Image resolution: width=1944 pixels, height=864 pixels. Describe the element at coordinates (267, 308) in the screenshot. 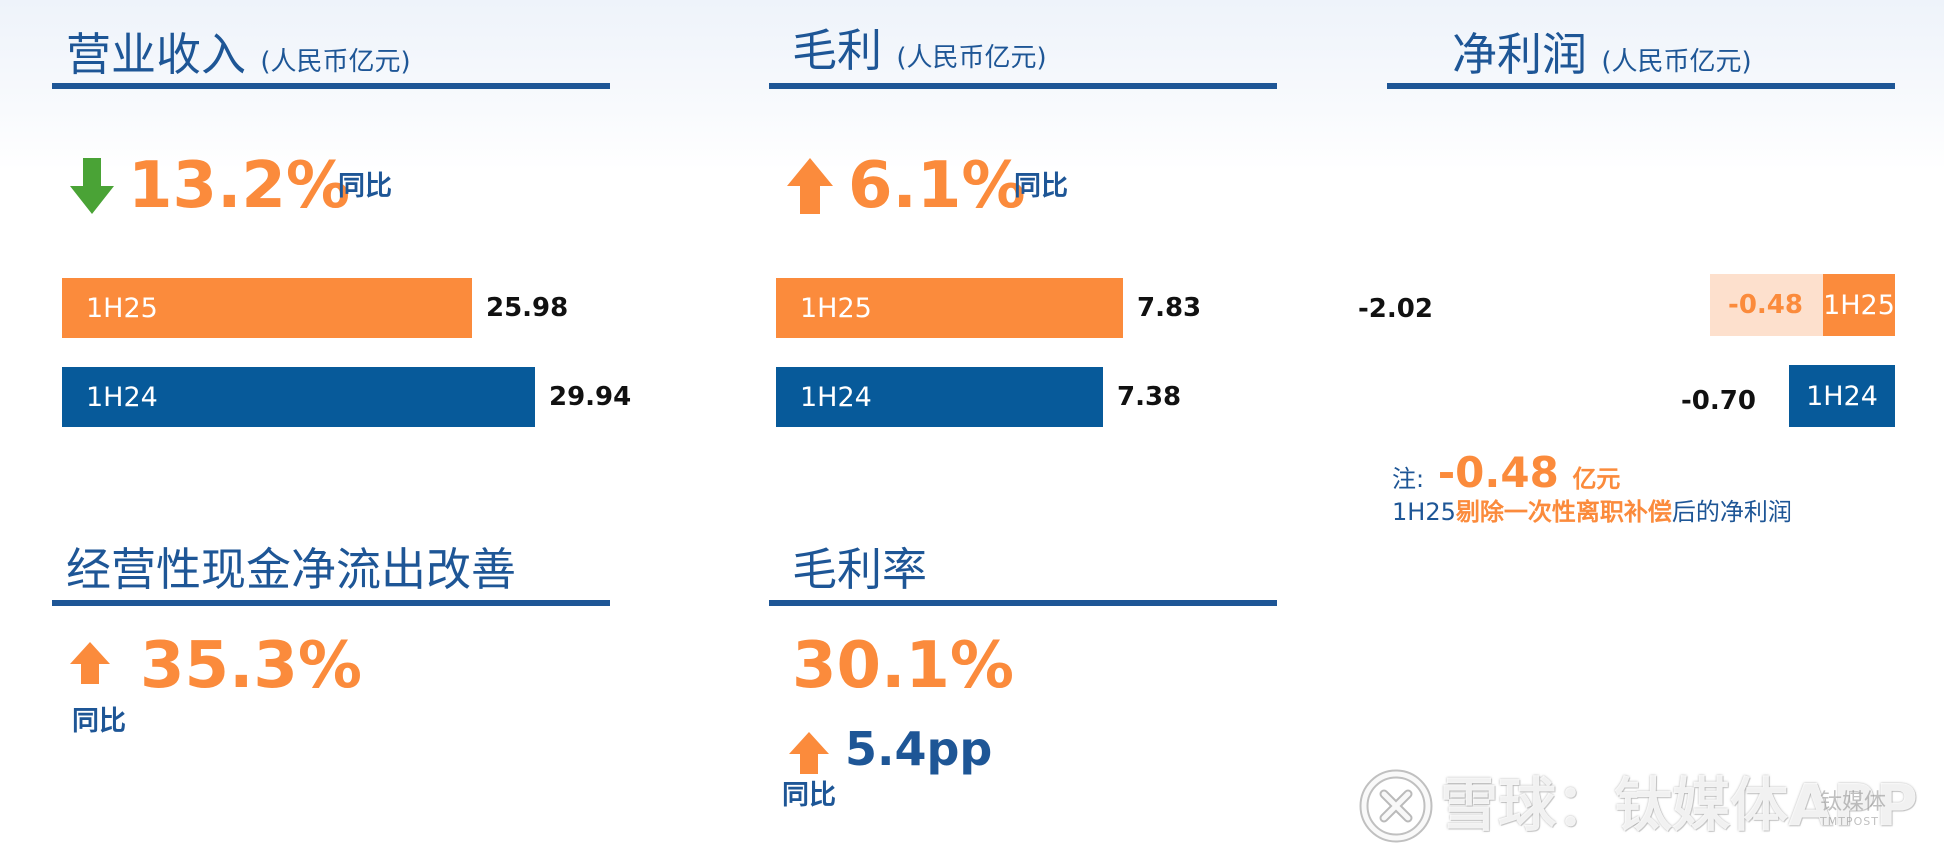

I see `revenue-bar-1h25: 1H25` at that location.